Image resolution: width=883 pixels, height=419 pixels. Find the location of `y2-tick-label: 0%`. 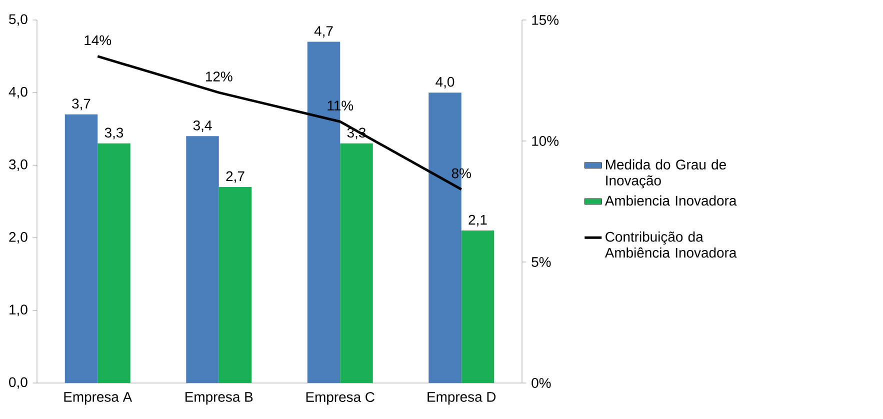

y2-tick-label: 0% is located at coordinates (541, 383).